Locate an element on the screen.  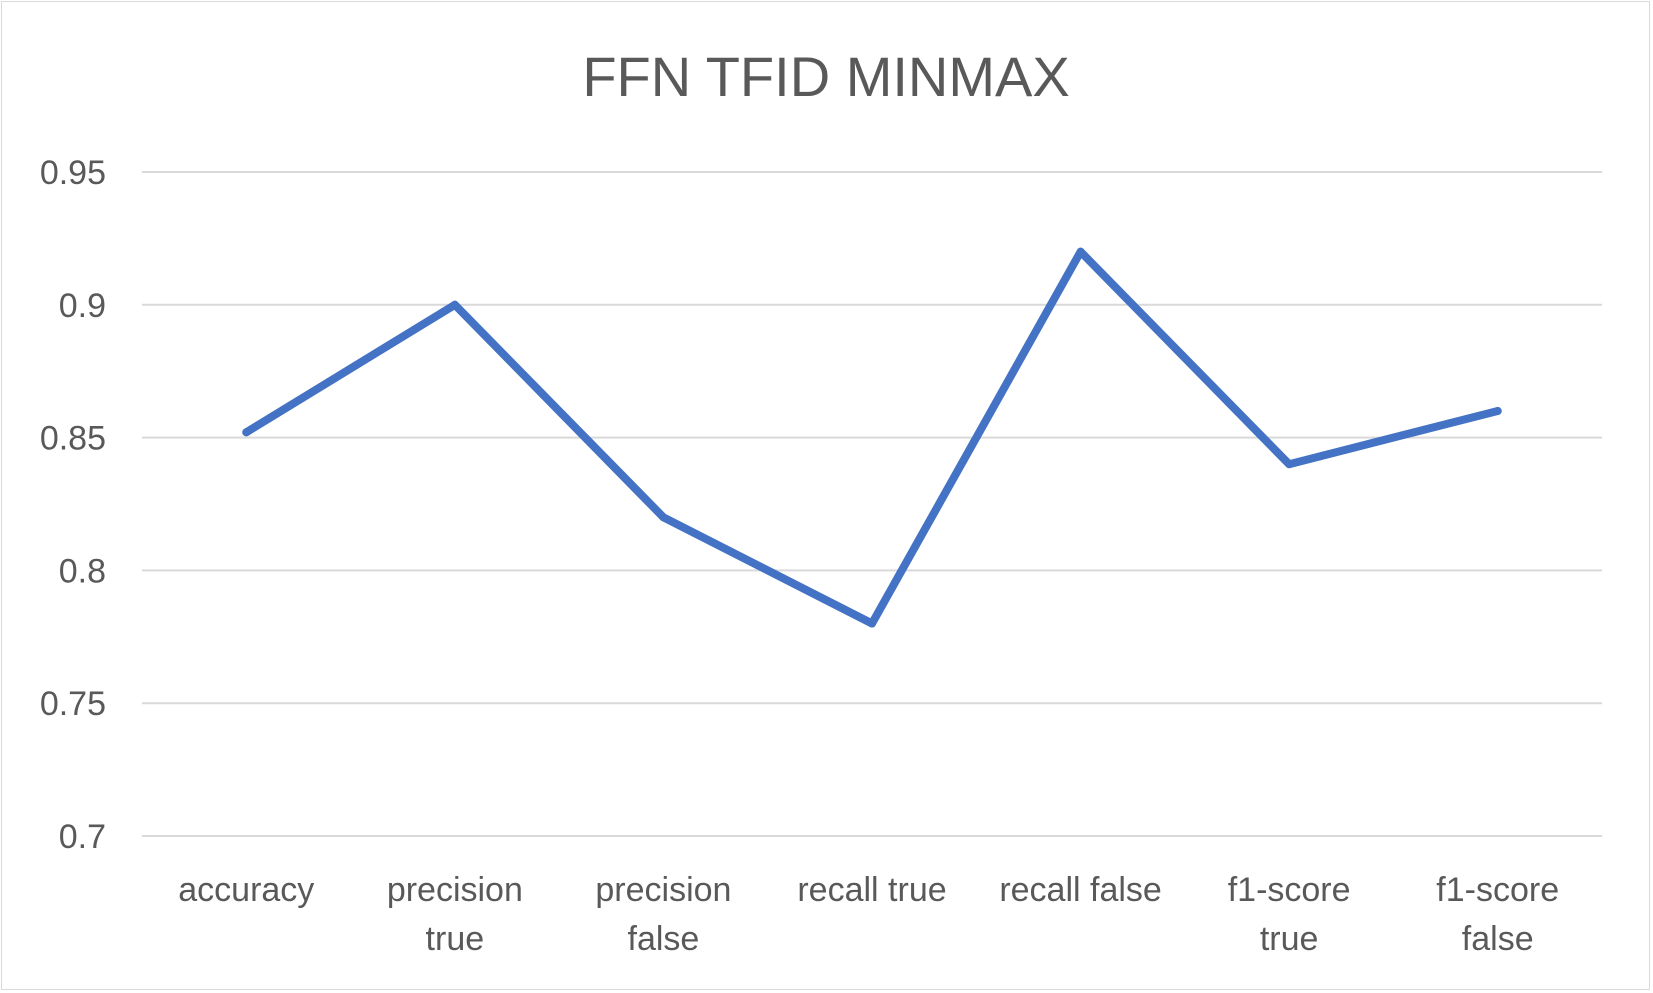
y-tick-label: 0.85 is located at coordinates (73, 439).